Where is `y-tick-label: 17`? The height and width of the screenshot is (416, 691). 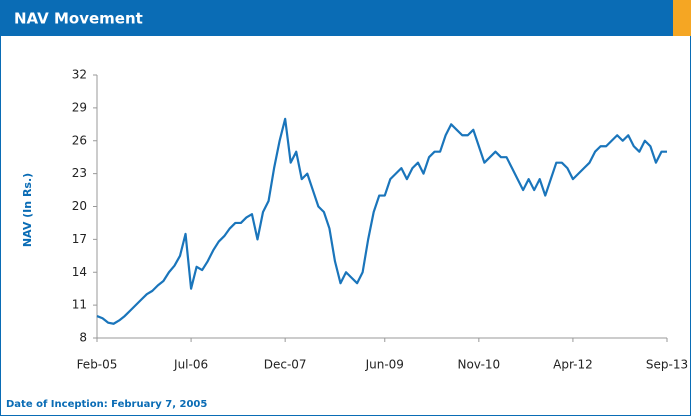 y-tick-label: 17 is located at coordinates (79, 239).